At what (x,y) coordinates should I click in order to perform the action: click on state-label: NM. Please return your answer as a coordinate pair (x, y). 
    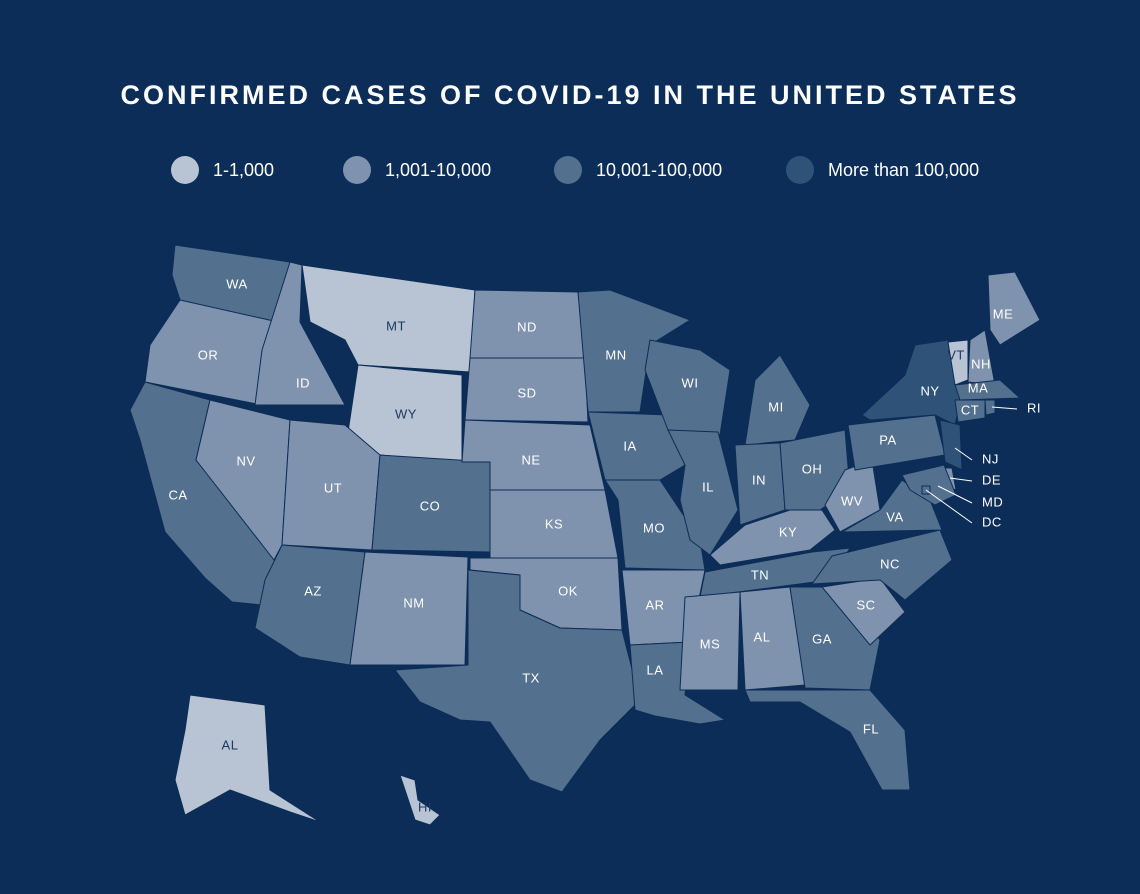
    Looking at the image, I should click on (413, 602).